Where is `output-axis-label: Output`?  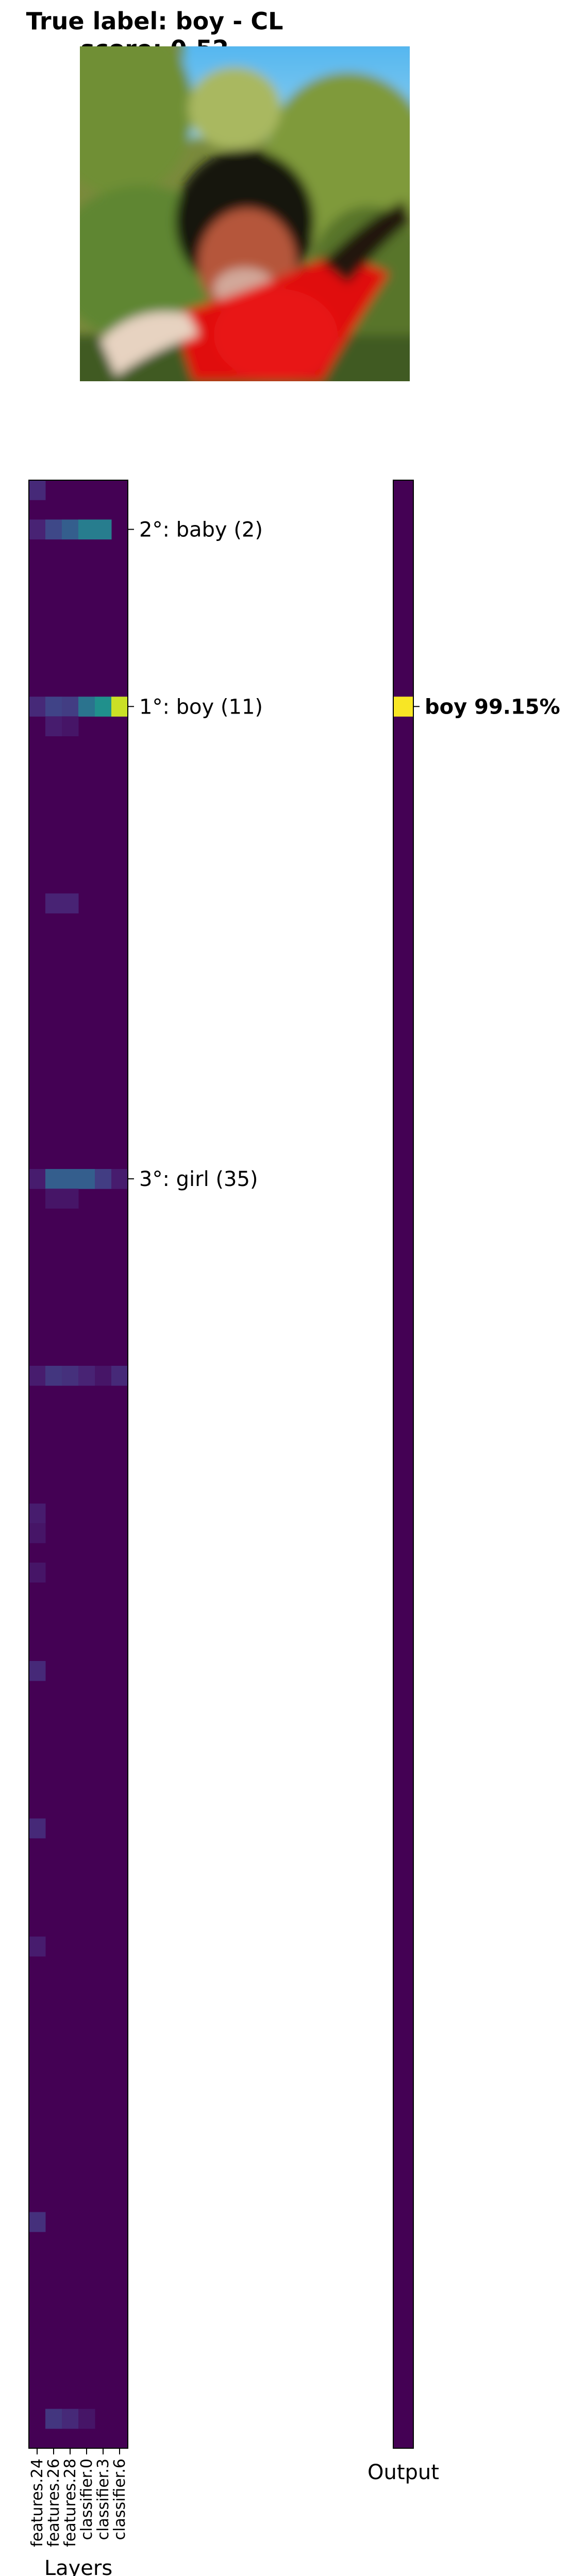 output-axis-label: Output is located at coordinates (403, 2472).